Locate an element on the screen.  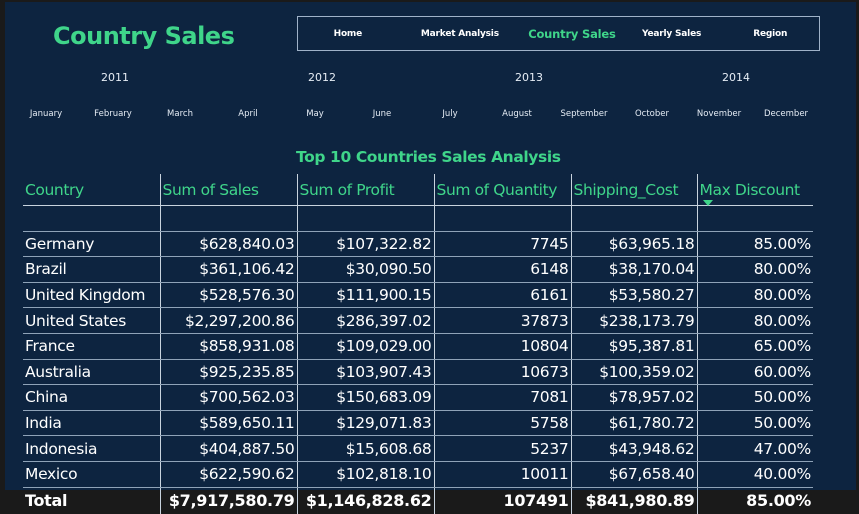
shipping-cost-cell: $53,580.27 is located at coordinates (634, 295).